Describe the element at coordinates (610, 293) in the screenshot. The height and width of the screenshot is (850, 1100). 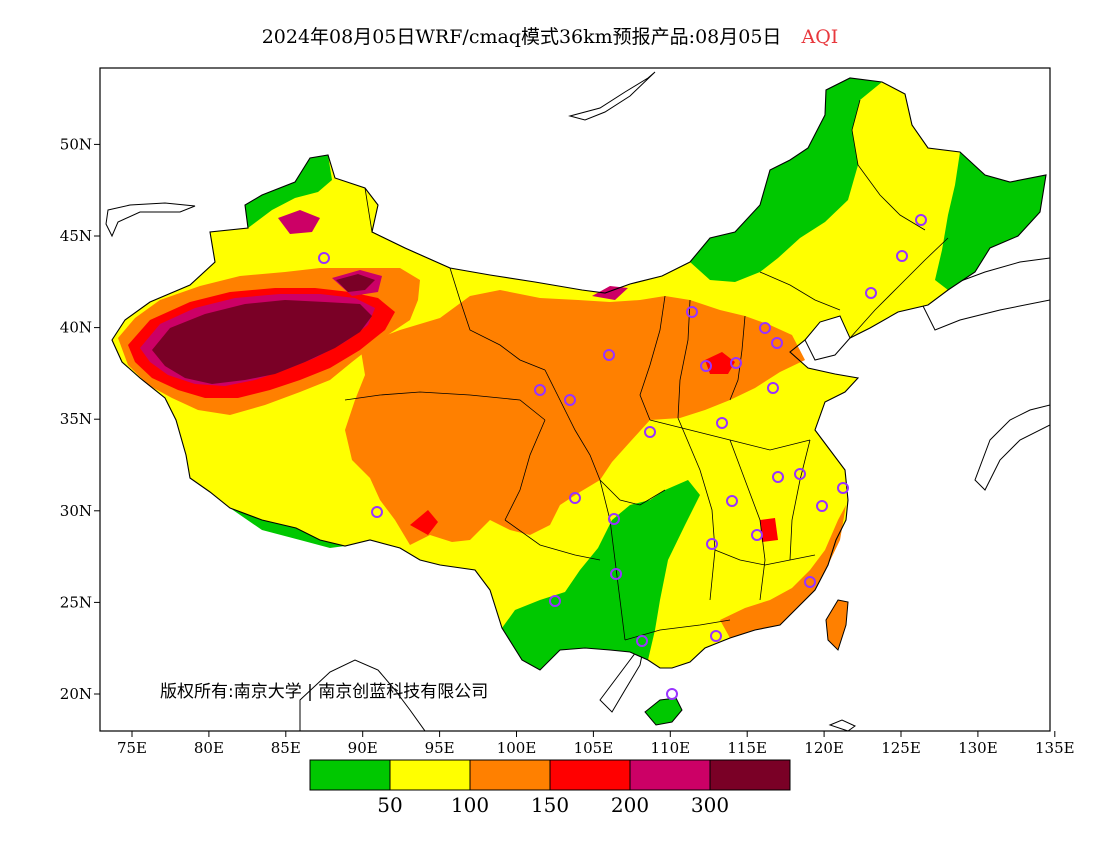
I see `aqi-region-very-unhealthy-mongolia` at that location.